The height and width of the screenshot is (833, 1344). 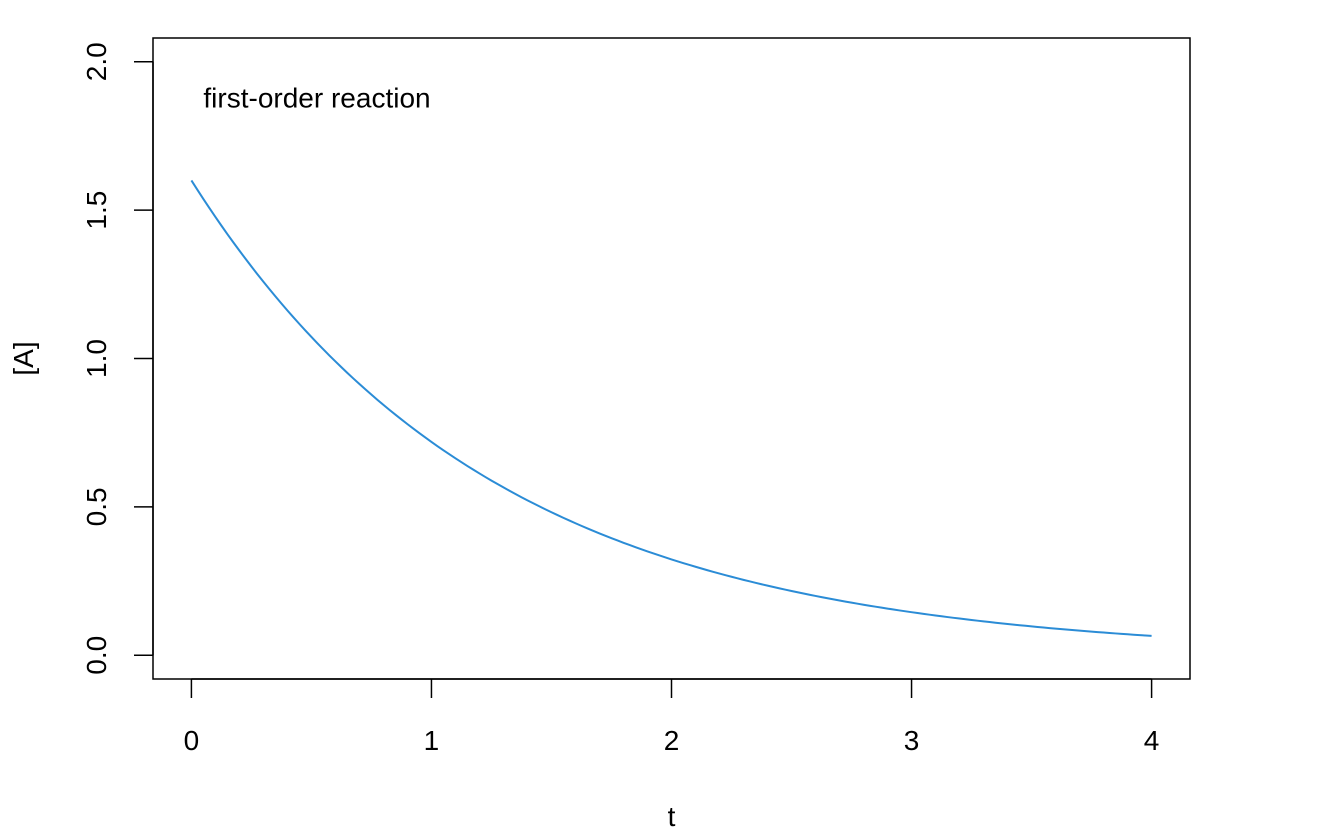 I want to click on x-tick-label: 1, so click(x=432, y=740).